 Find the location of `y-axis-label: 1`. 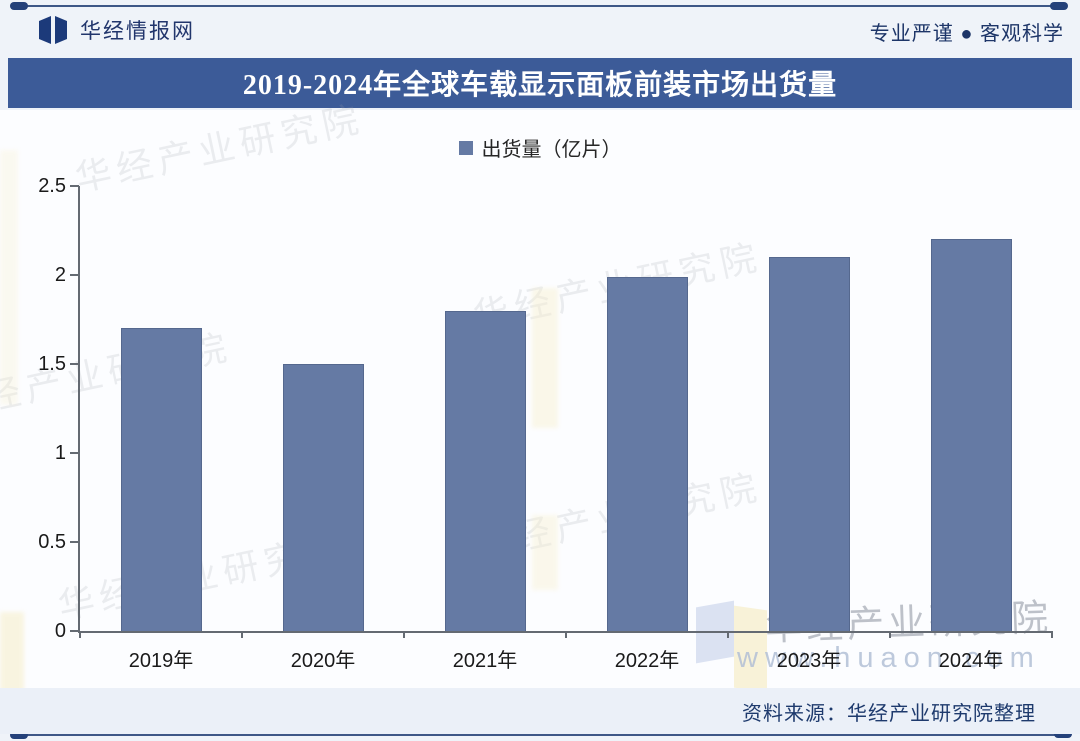

y-axis-label: 1 is located at coordinates (60, 453).